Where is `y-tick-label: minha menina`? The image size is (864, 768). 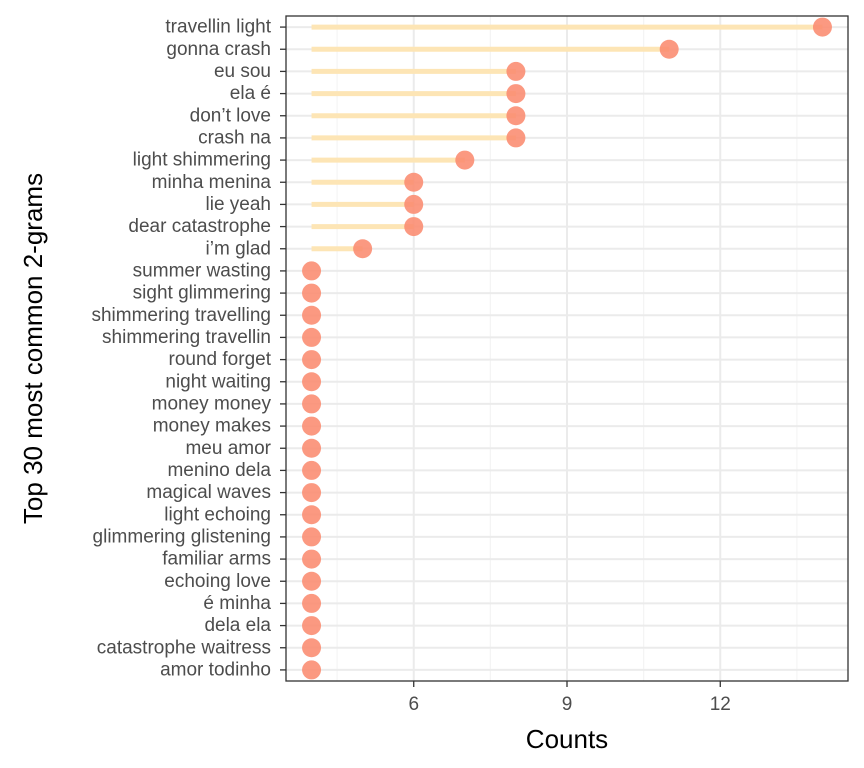 y-tick-label: minha menina is located at coordinates (212, 182).